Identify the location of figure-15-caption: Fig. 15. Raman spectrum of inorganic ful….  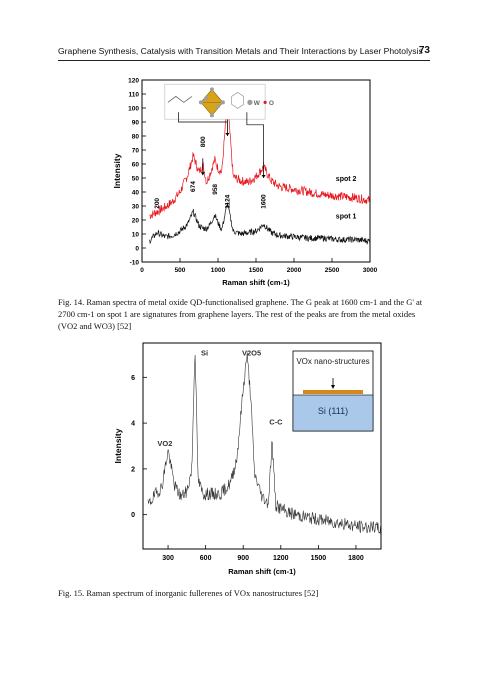
(188, 593).